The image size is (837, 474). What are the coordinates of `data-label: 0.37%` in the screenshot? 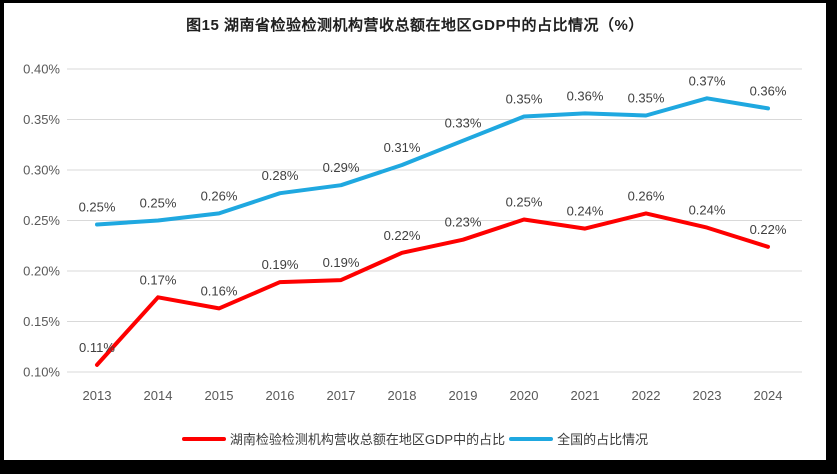 It's located at (707, 80).